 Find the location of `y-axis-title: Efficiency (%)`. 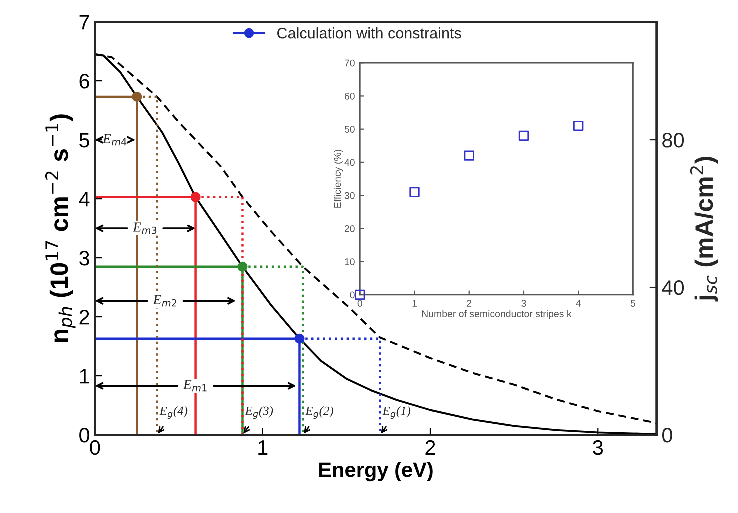

y-axis-title: Efficiency (%) is located at coordinates (339, 179).